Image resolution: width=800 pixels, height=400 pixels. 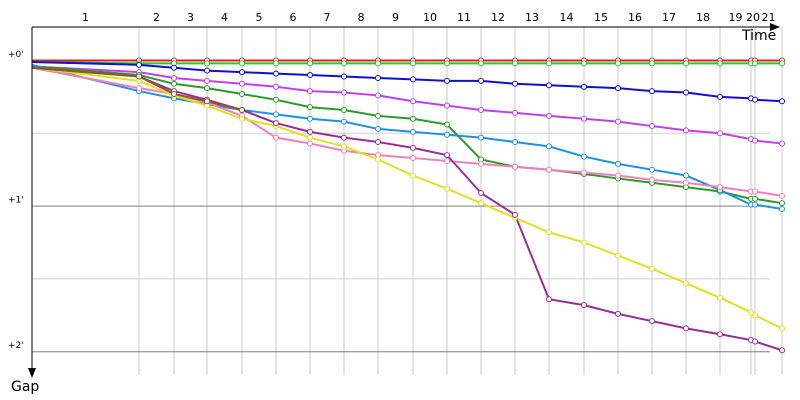 I want to click on lap-label: 19, so click(x=736, y=17).